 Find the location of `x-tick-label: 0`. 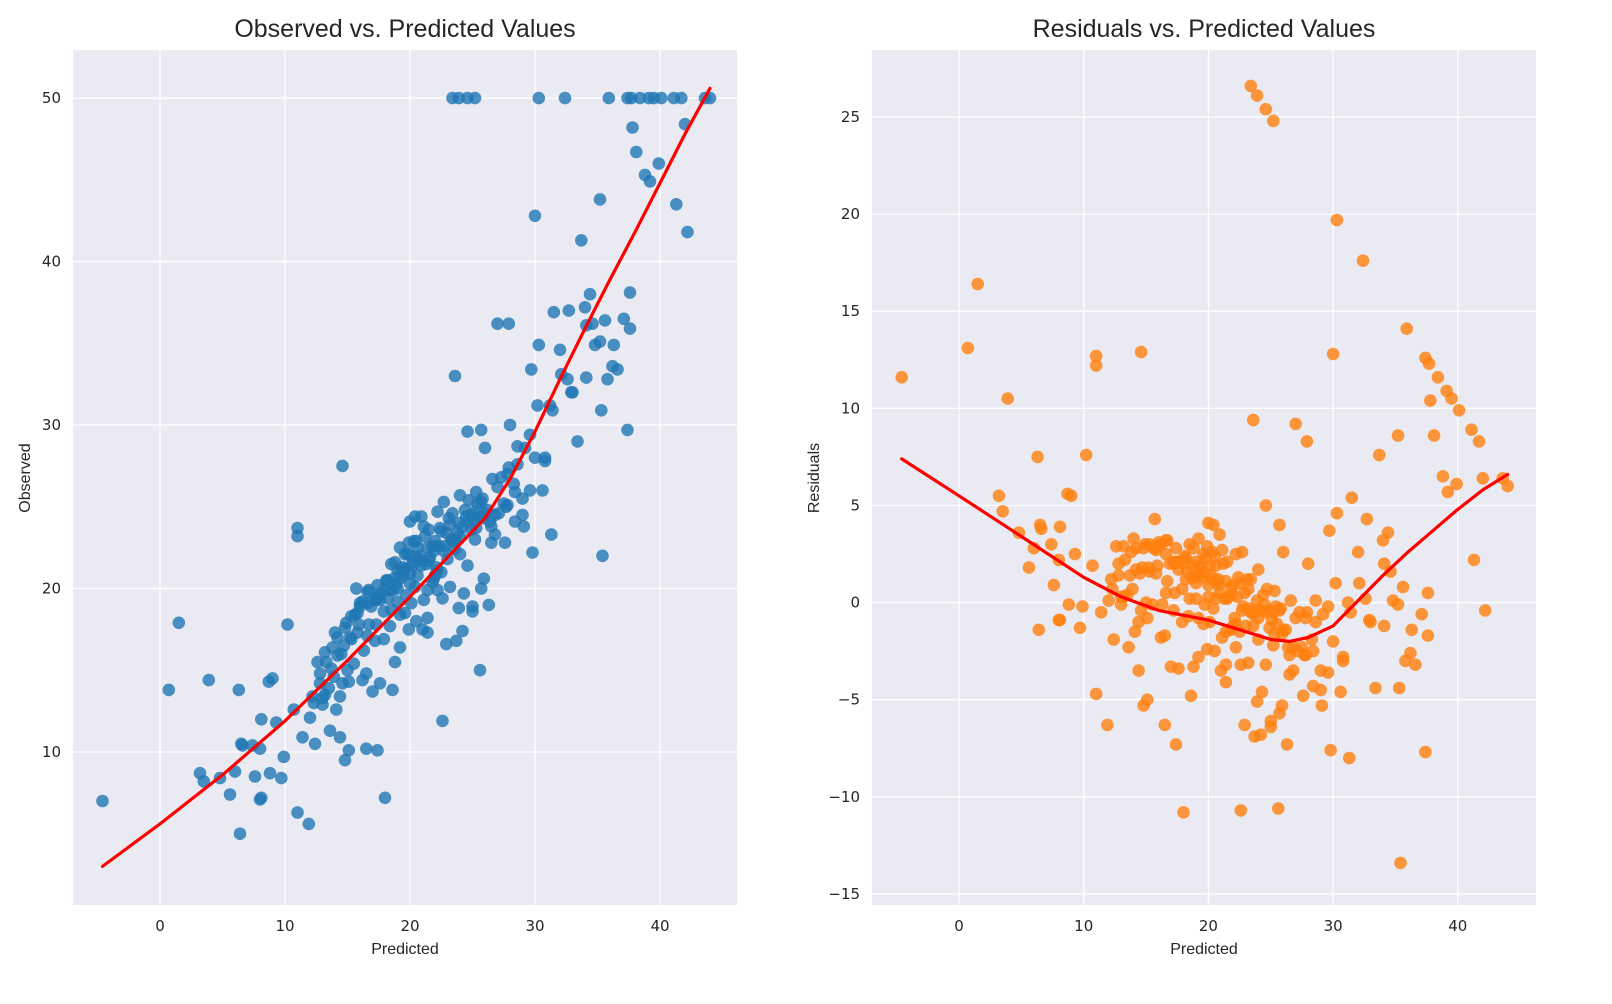

x-tick-label: 0 is located at coordinates (959, 926).